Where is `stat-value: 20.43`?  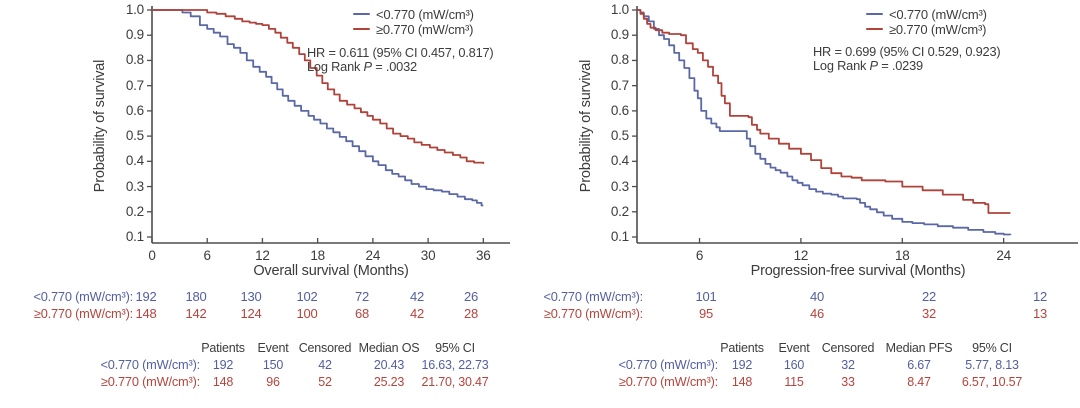 stat-value: 20.43 is located at coordinates (389, 365).